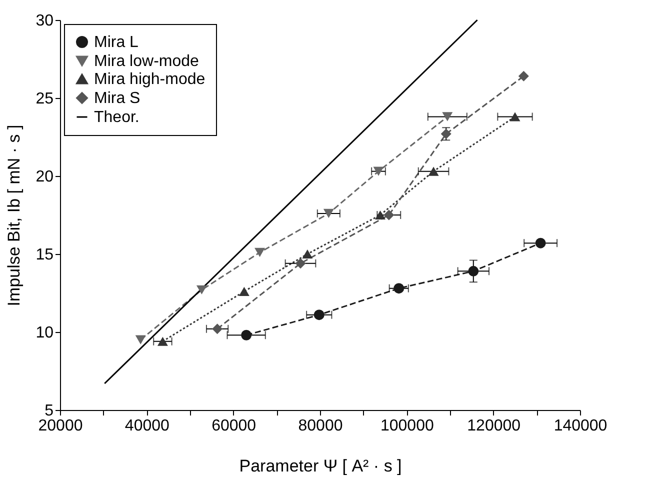 The height and width of the screenshot is (499, 668). I want to click on y-tick-label: 10, so click(45, 333).